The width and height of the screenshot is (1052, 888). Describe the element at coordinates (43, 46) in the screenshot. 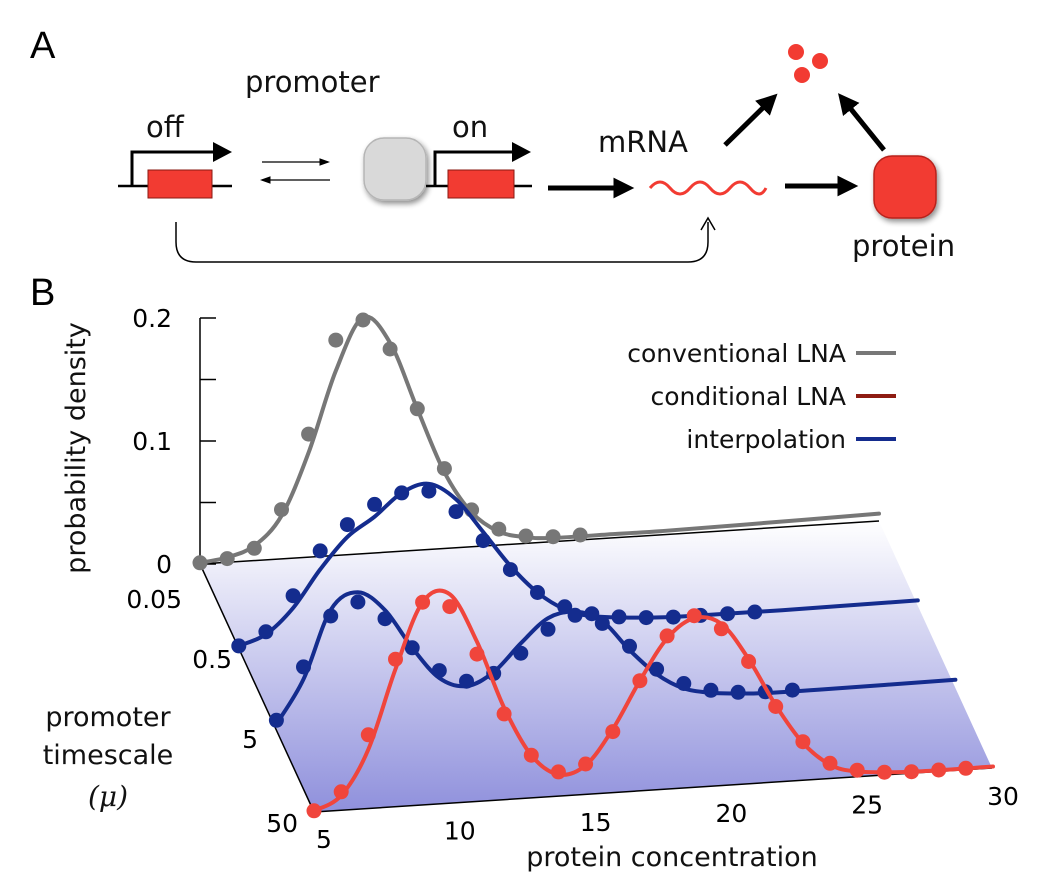

I see `panel-a-label: A` at that location.